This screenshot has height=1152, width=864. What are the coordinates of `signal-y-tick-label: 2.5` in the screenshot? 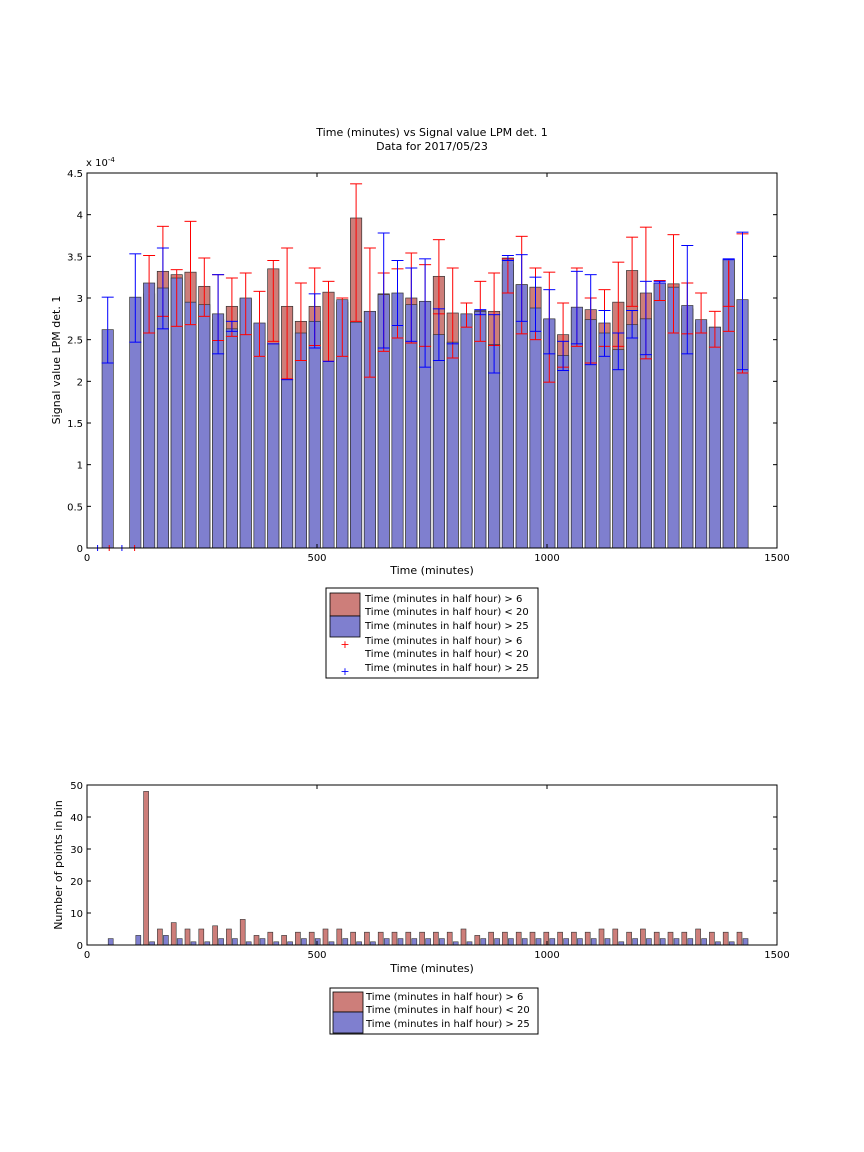 It's located at (75, 341).